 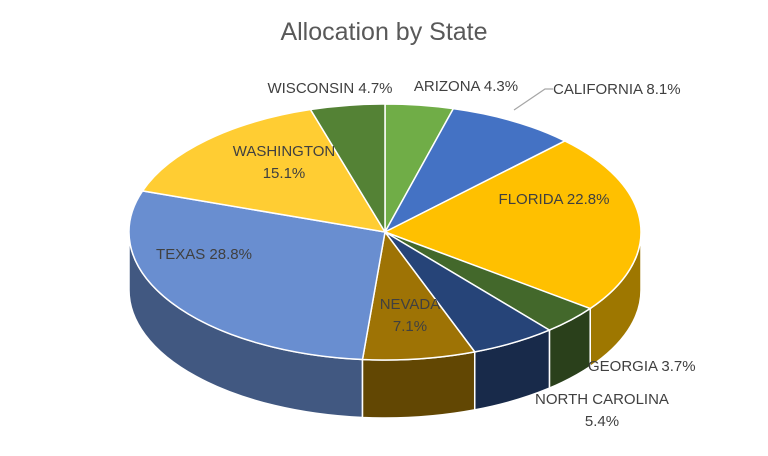 I want to click on pie-slice-nevada, so click(x=419, y=295).